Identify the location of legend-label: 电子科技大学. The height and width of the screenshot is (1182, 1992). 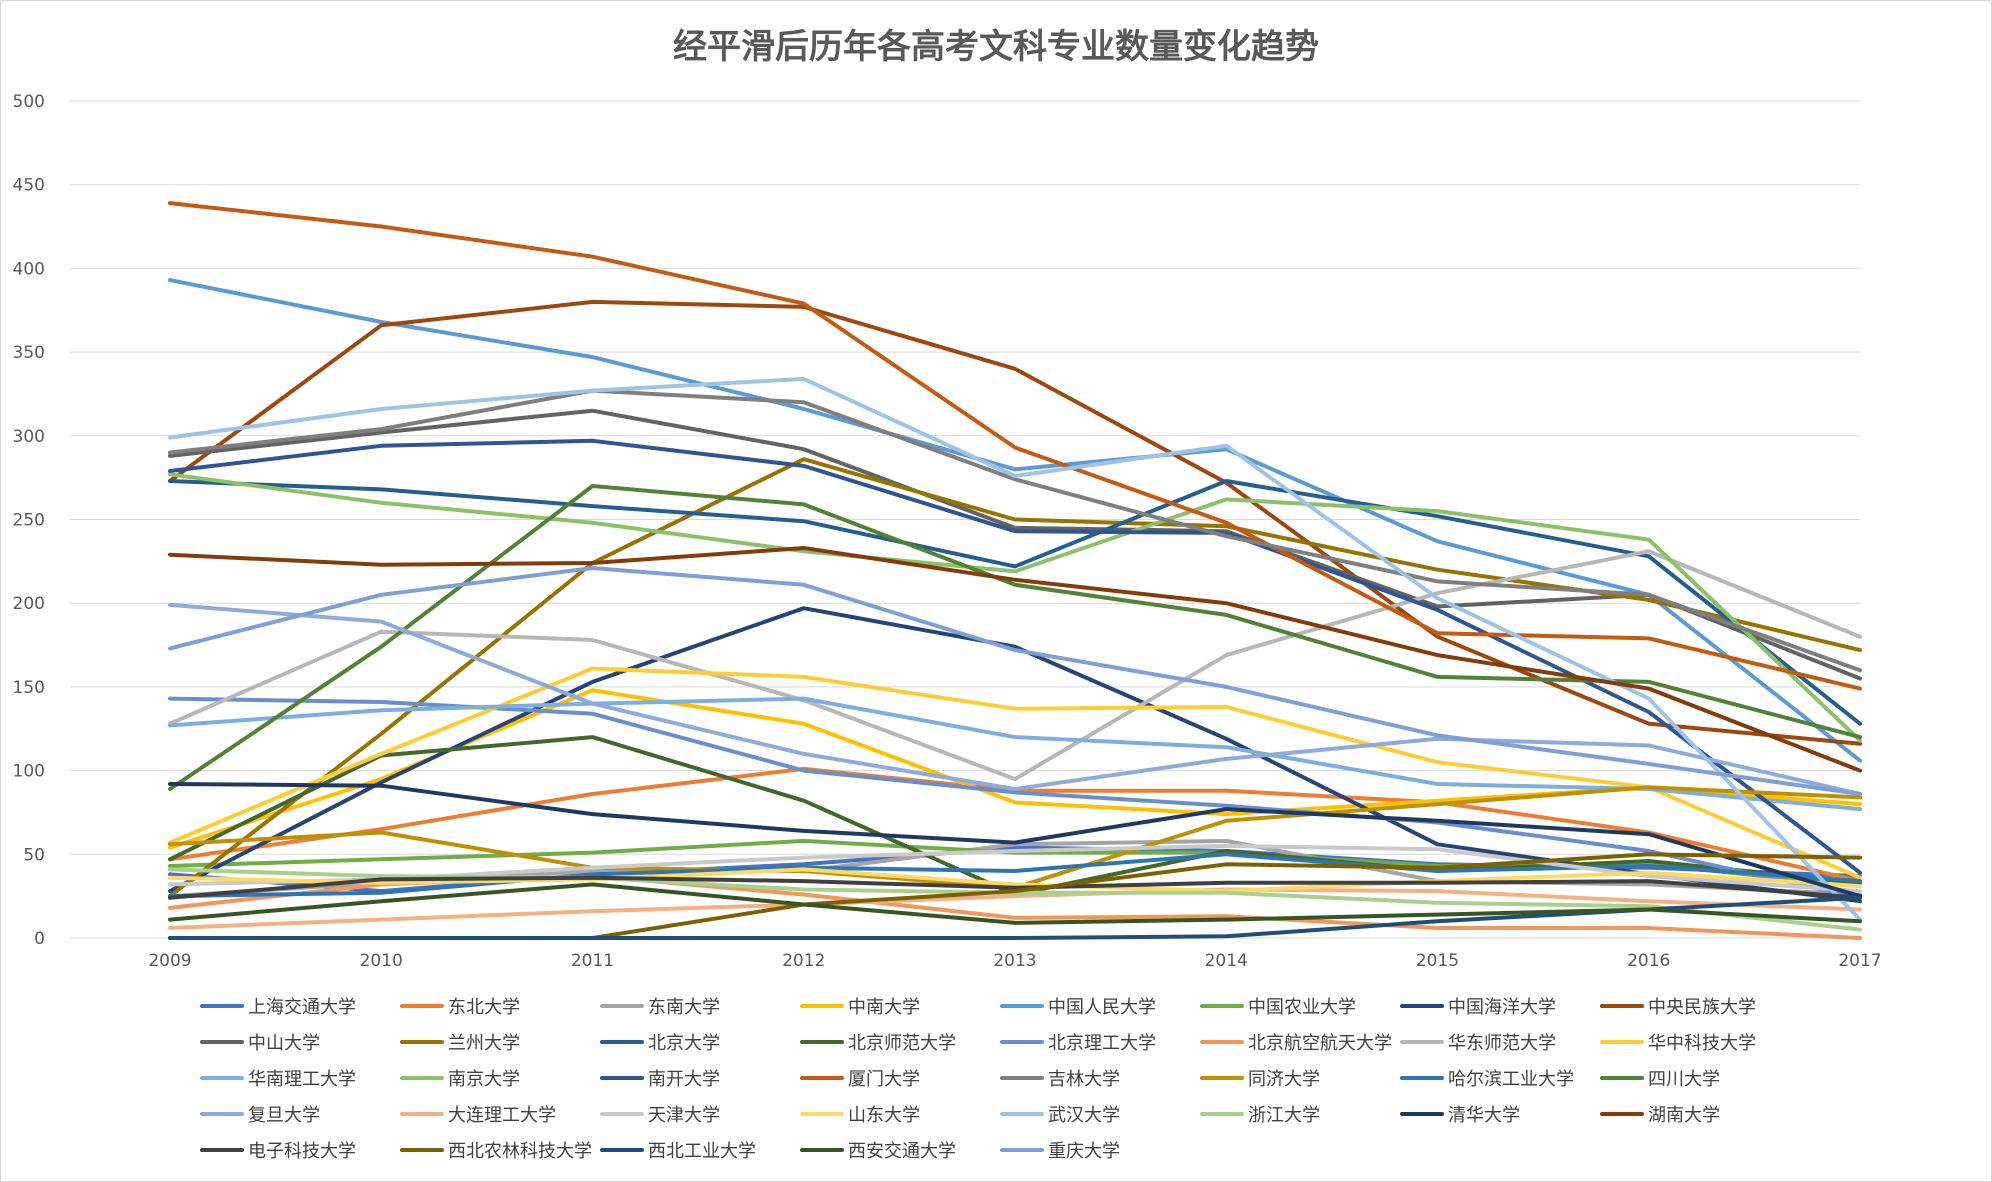
(302, 1151).